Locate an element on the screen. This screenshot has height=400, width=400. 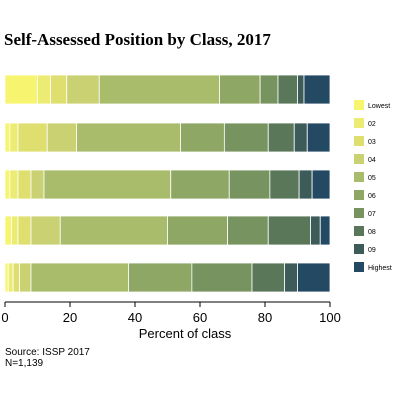
sample-size-note: N=1,139 is located at coordinates (24, 363).